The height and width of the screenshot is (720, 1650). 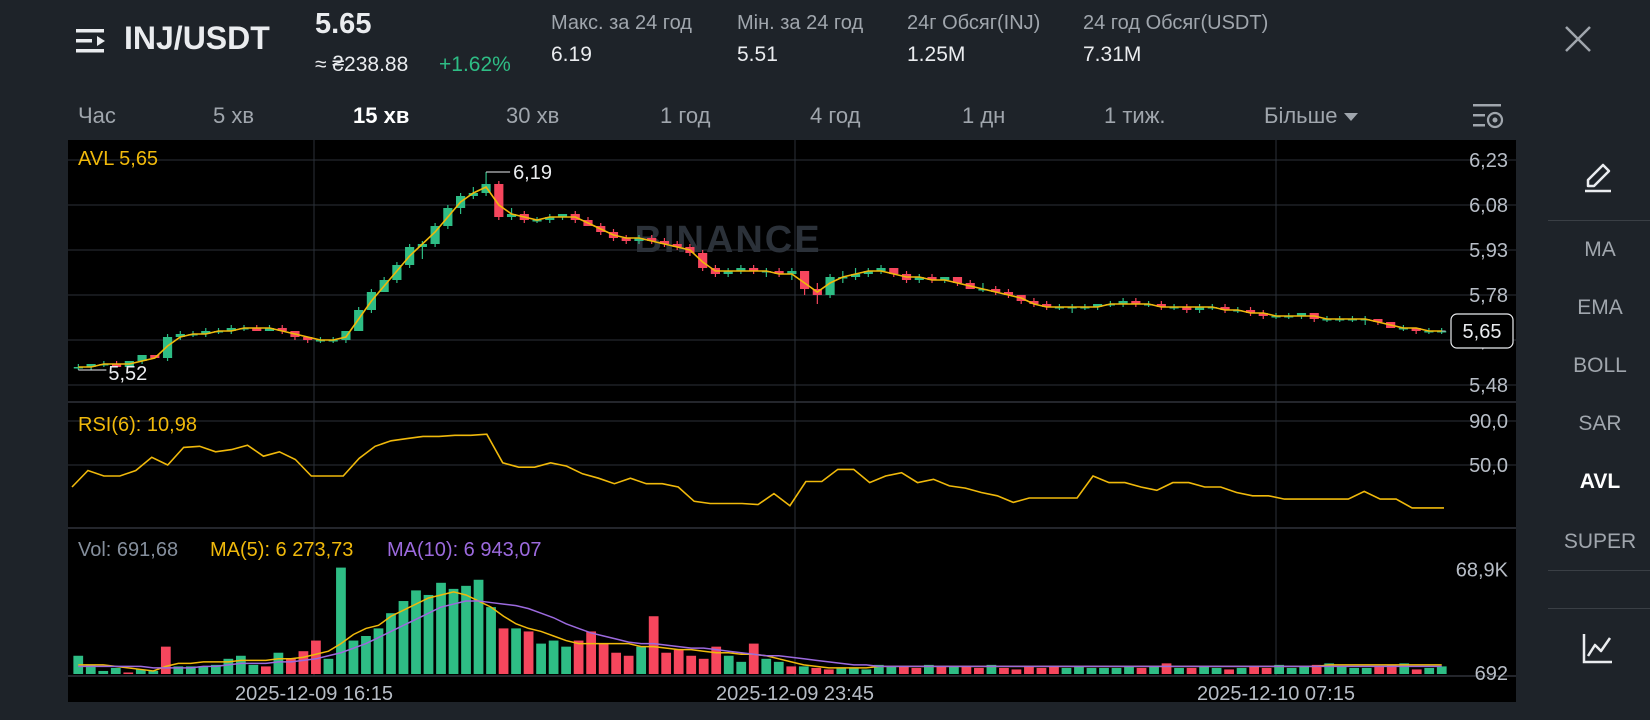 What do you see at coordinates (532, 173) in the screenshot?
I see `high-marker-label: 6,19` at bounding box center [532, 173].